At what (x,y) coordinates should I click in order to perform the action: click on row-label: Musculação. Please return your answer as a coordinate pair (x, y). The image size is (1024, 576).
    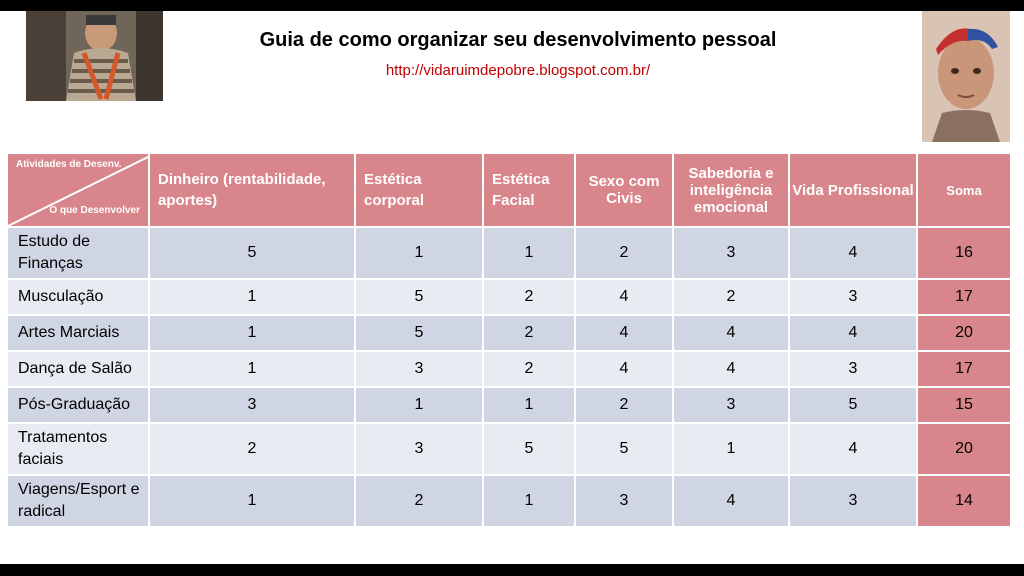
    Looking at the image, I should click on (78, 297).